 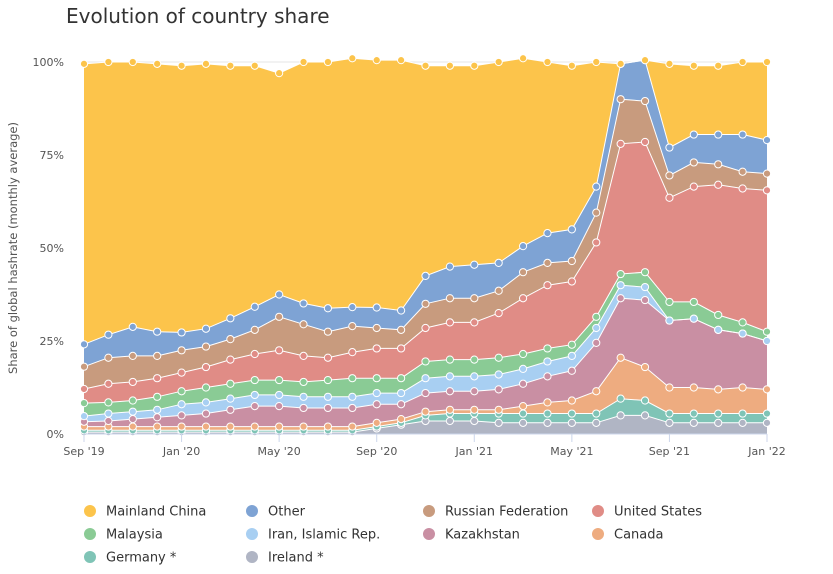 What do you see at coordinates (285, 558) in the screenshot?
I see `legend-item-ireland: Ireland *` at bounding box center [285, 558].